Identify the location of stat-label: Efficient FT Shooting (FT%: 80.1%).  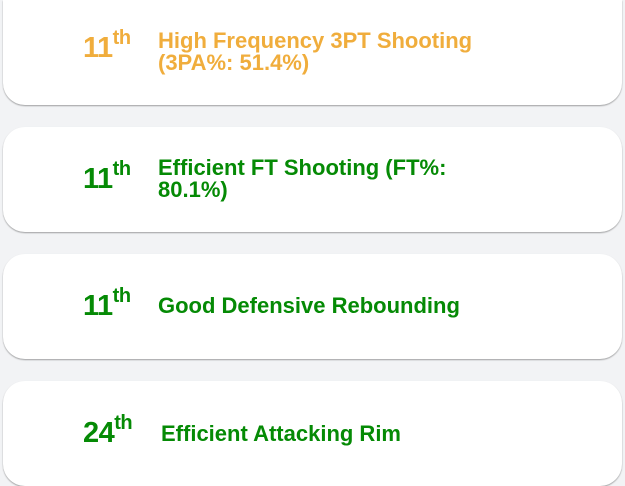
(302, 178).